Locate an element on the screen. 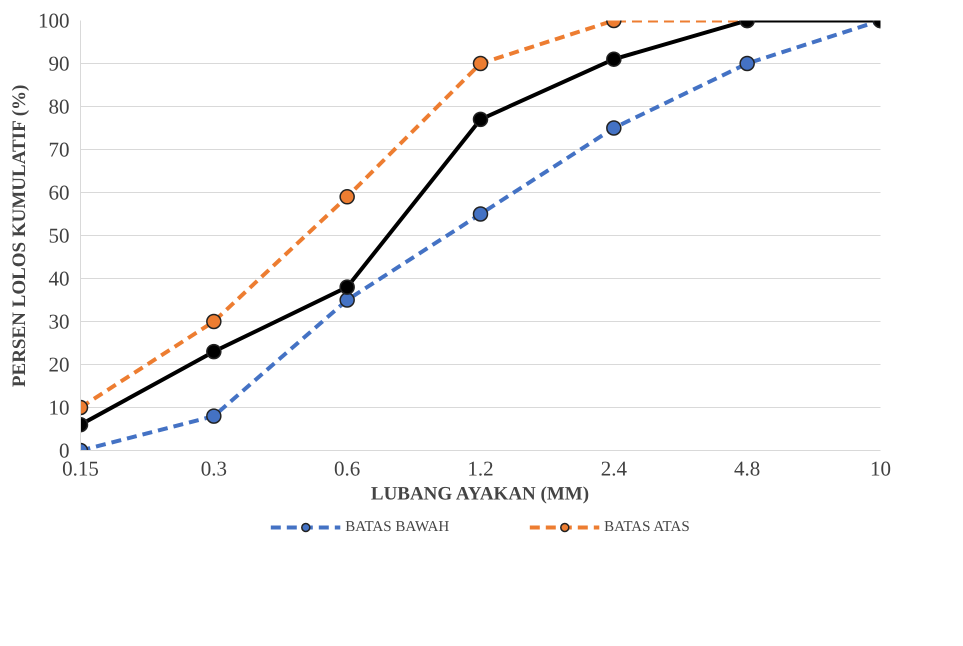 This screenshot has height=646, width=963. x-axis-title: LUBANG AYAKAN (MM) is located at coordinates (480, 494).